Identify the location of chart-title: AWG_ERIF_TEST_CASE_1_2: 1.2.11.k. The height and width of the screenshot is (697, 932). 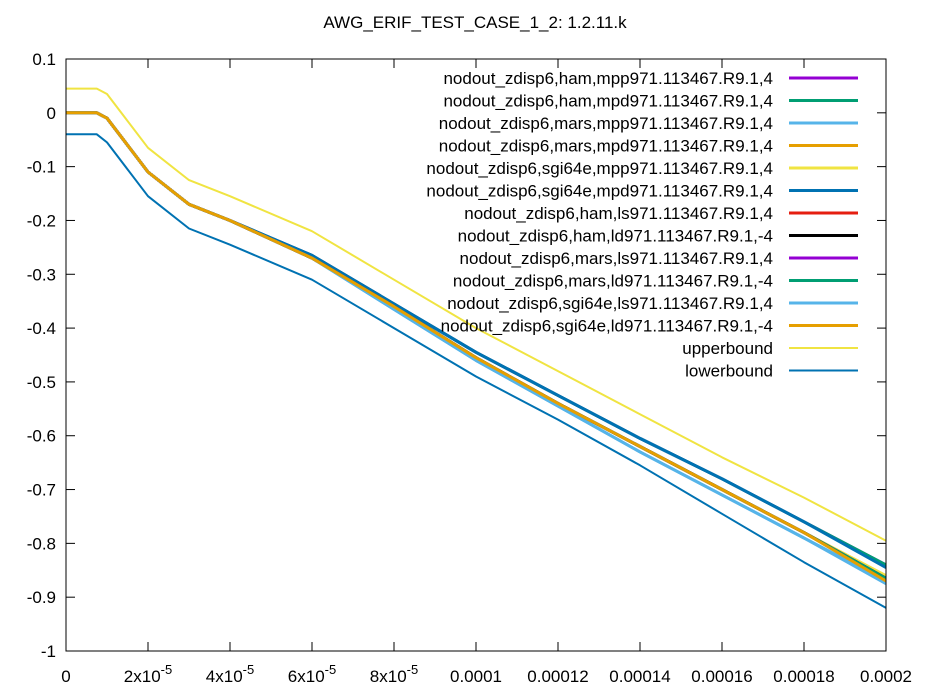
(475, 22).